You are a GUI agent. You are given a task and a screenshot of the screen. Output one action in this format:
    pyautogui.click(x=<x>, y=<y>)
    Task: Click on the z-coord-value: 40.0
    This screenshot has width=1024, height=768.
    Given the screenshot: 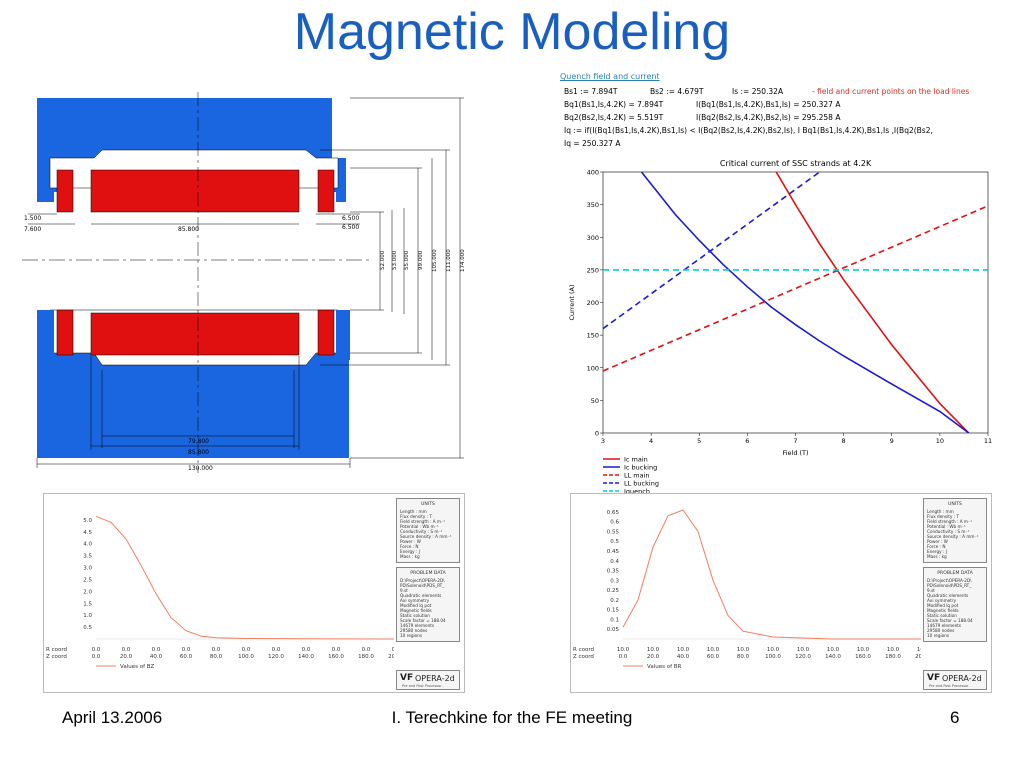 What is the action you would take?
    pyautogui.click(x=156, y=657)
    